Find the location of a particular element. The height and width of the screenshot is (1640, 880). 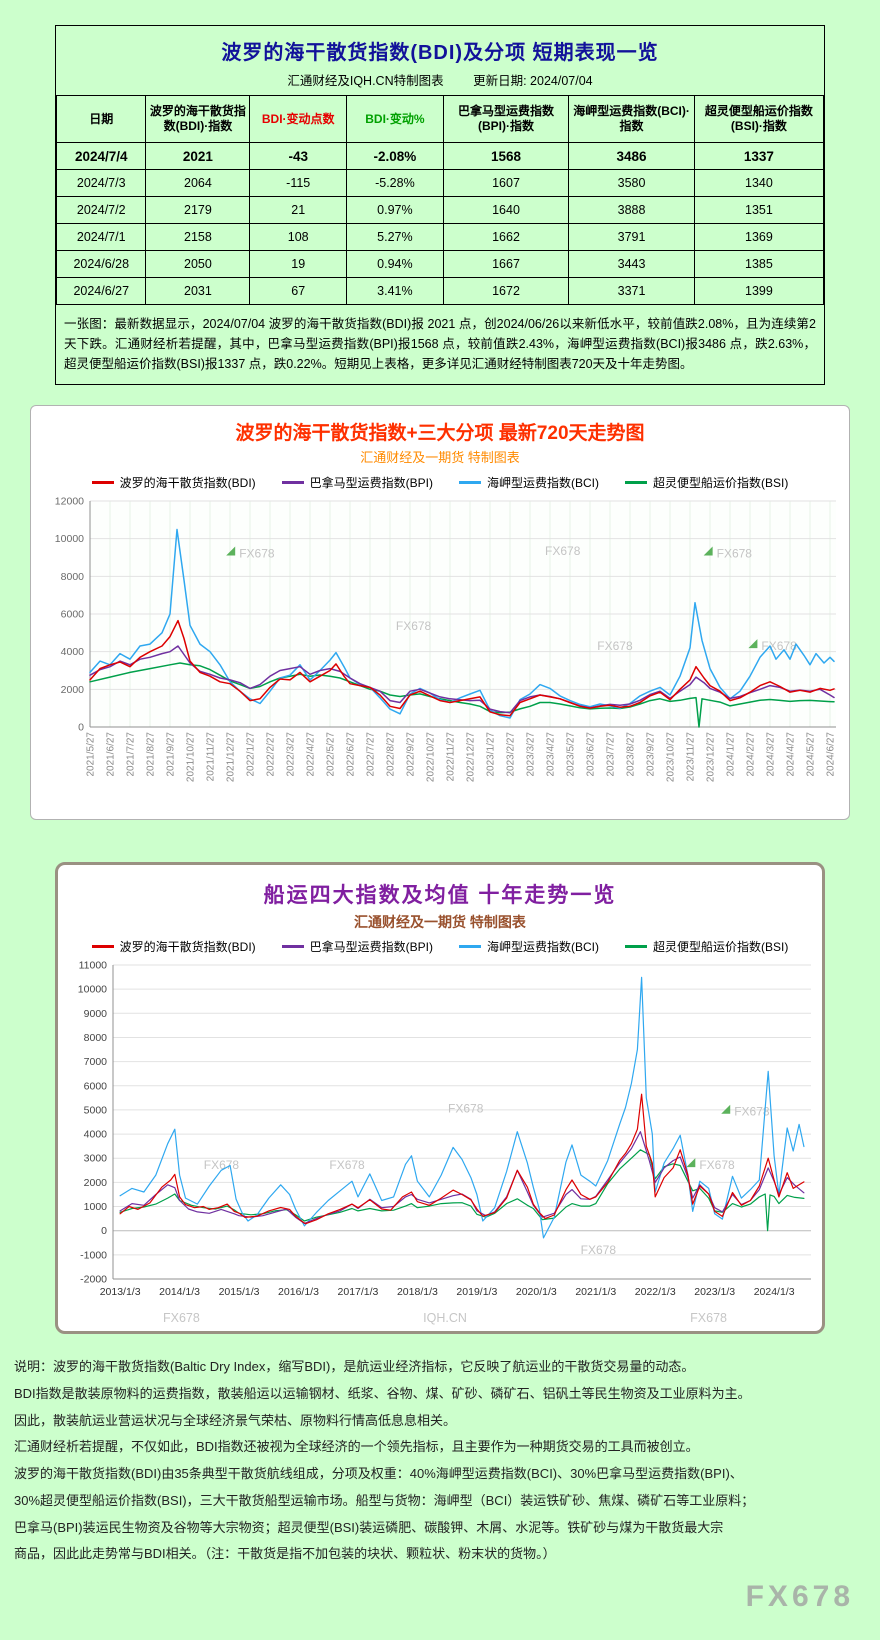

x-tick-label: 2022/2/27 is located at coordinates (271, 754).